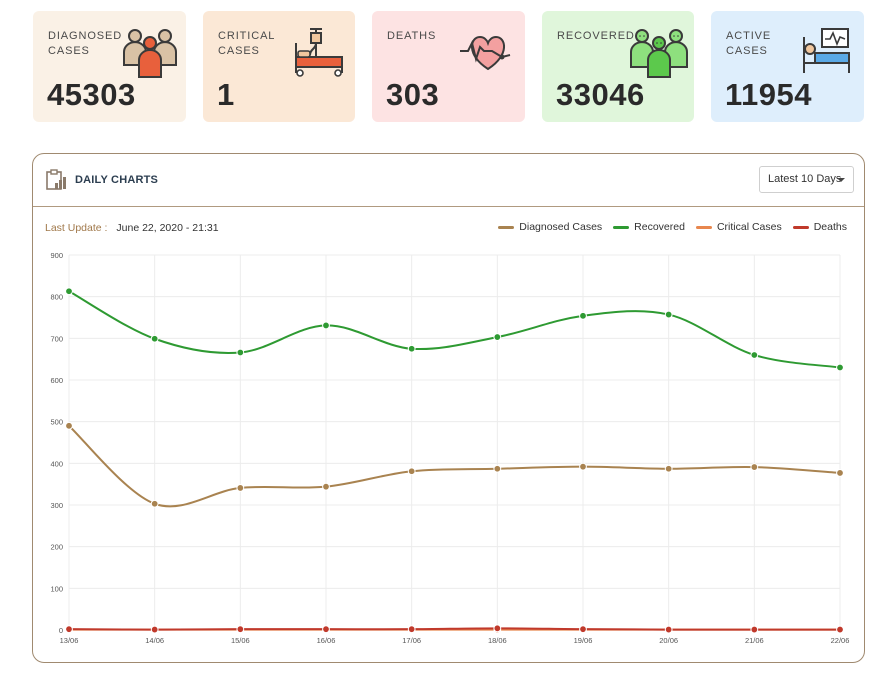 The width and height of the screenshot is (894, 683). What do you see at coordinates (85, 43) in the screenshot?
I see `stat-label: Diagnosed Cases` at bounding box center [85, 43].